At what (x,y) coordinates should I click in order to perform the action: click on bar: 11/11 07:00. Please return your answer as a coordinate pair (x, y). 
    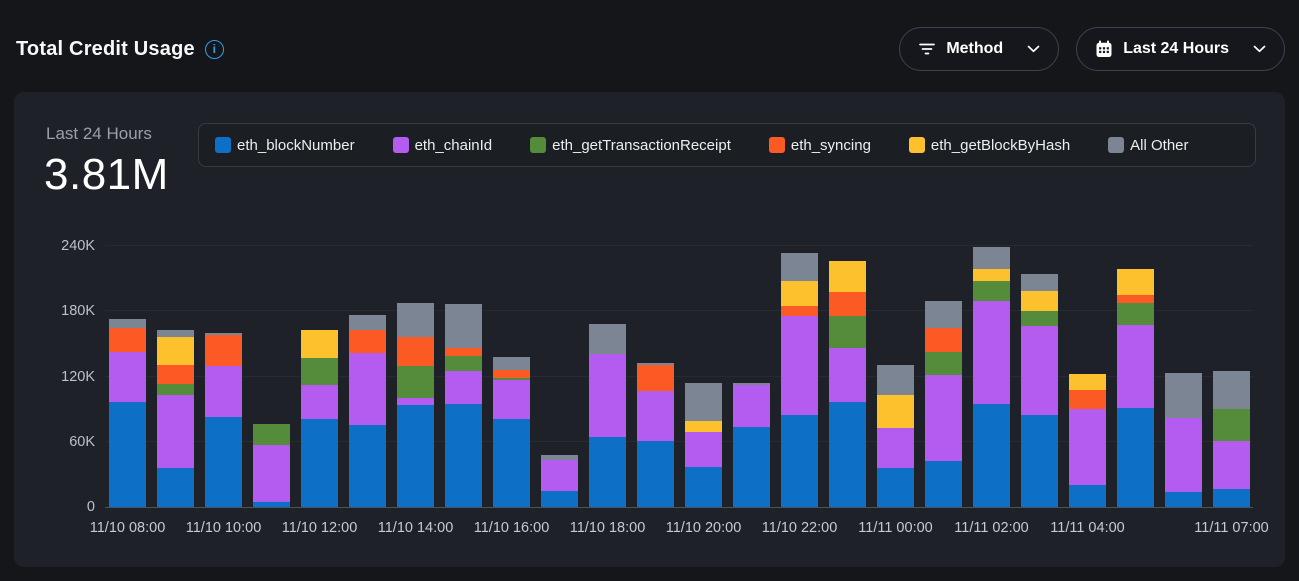
    Looking at the image, I should click on (1231, 453).